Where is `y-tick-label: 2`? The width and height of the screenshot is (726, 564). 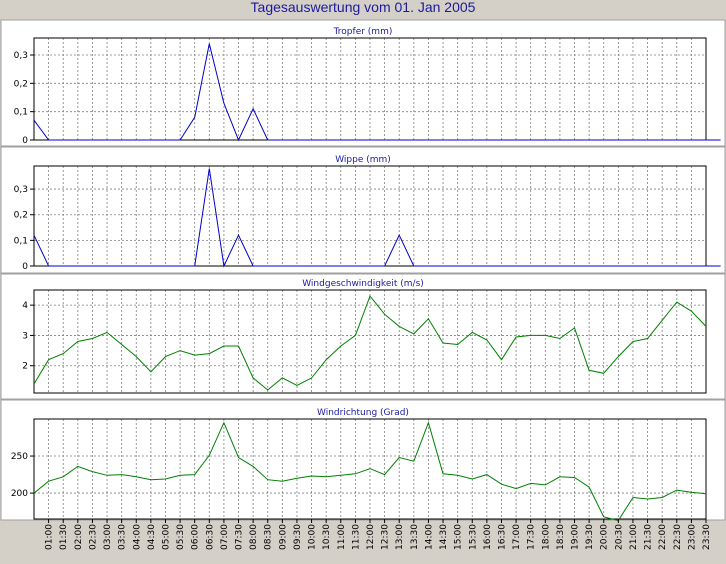 y-tick-label: 2 is located at coordinates (25, 367).